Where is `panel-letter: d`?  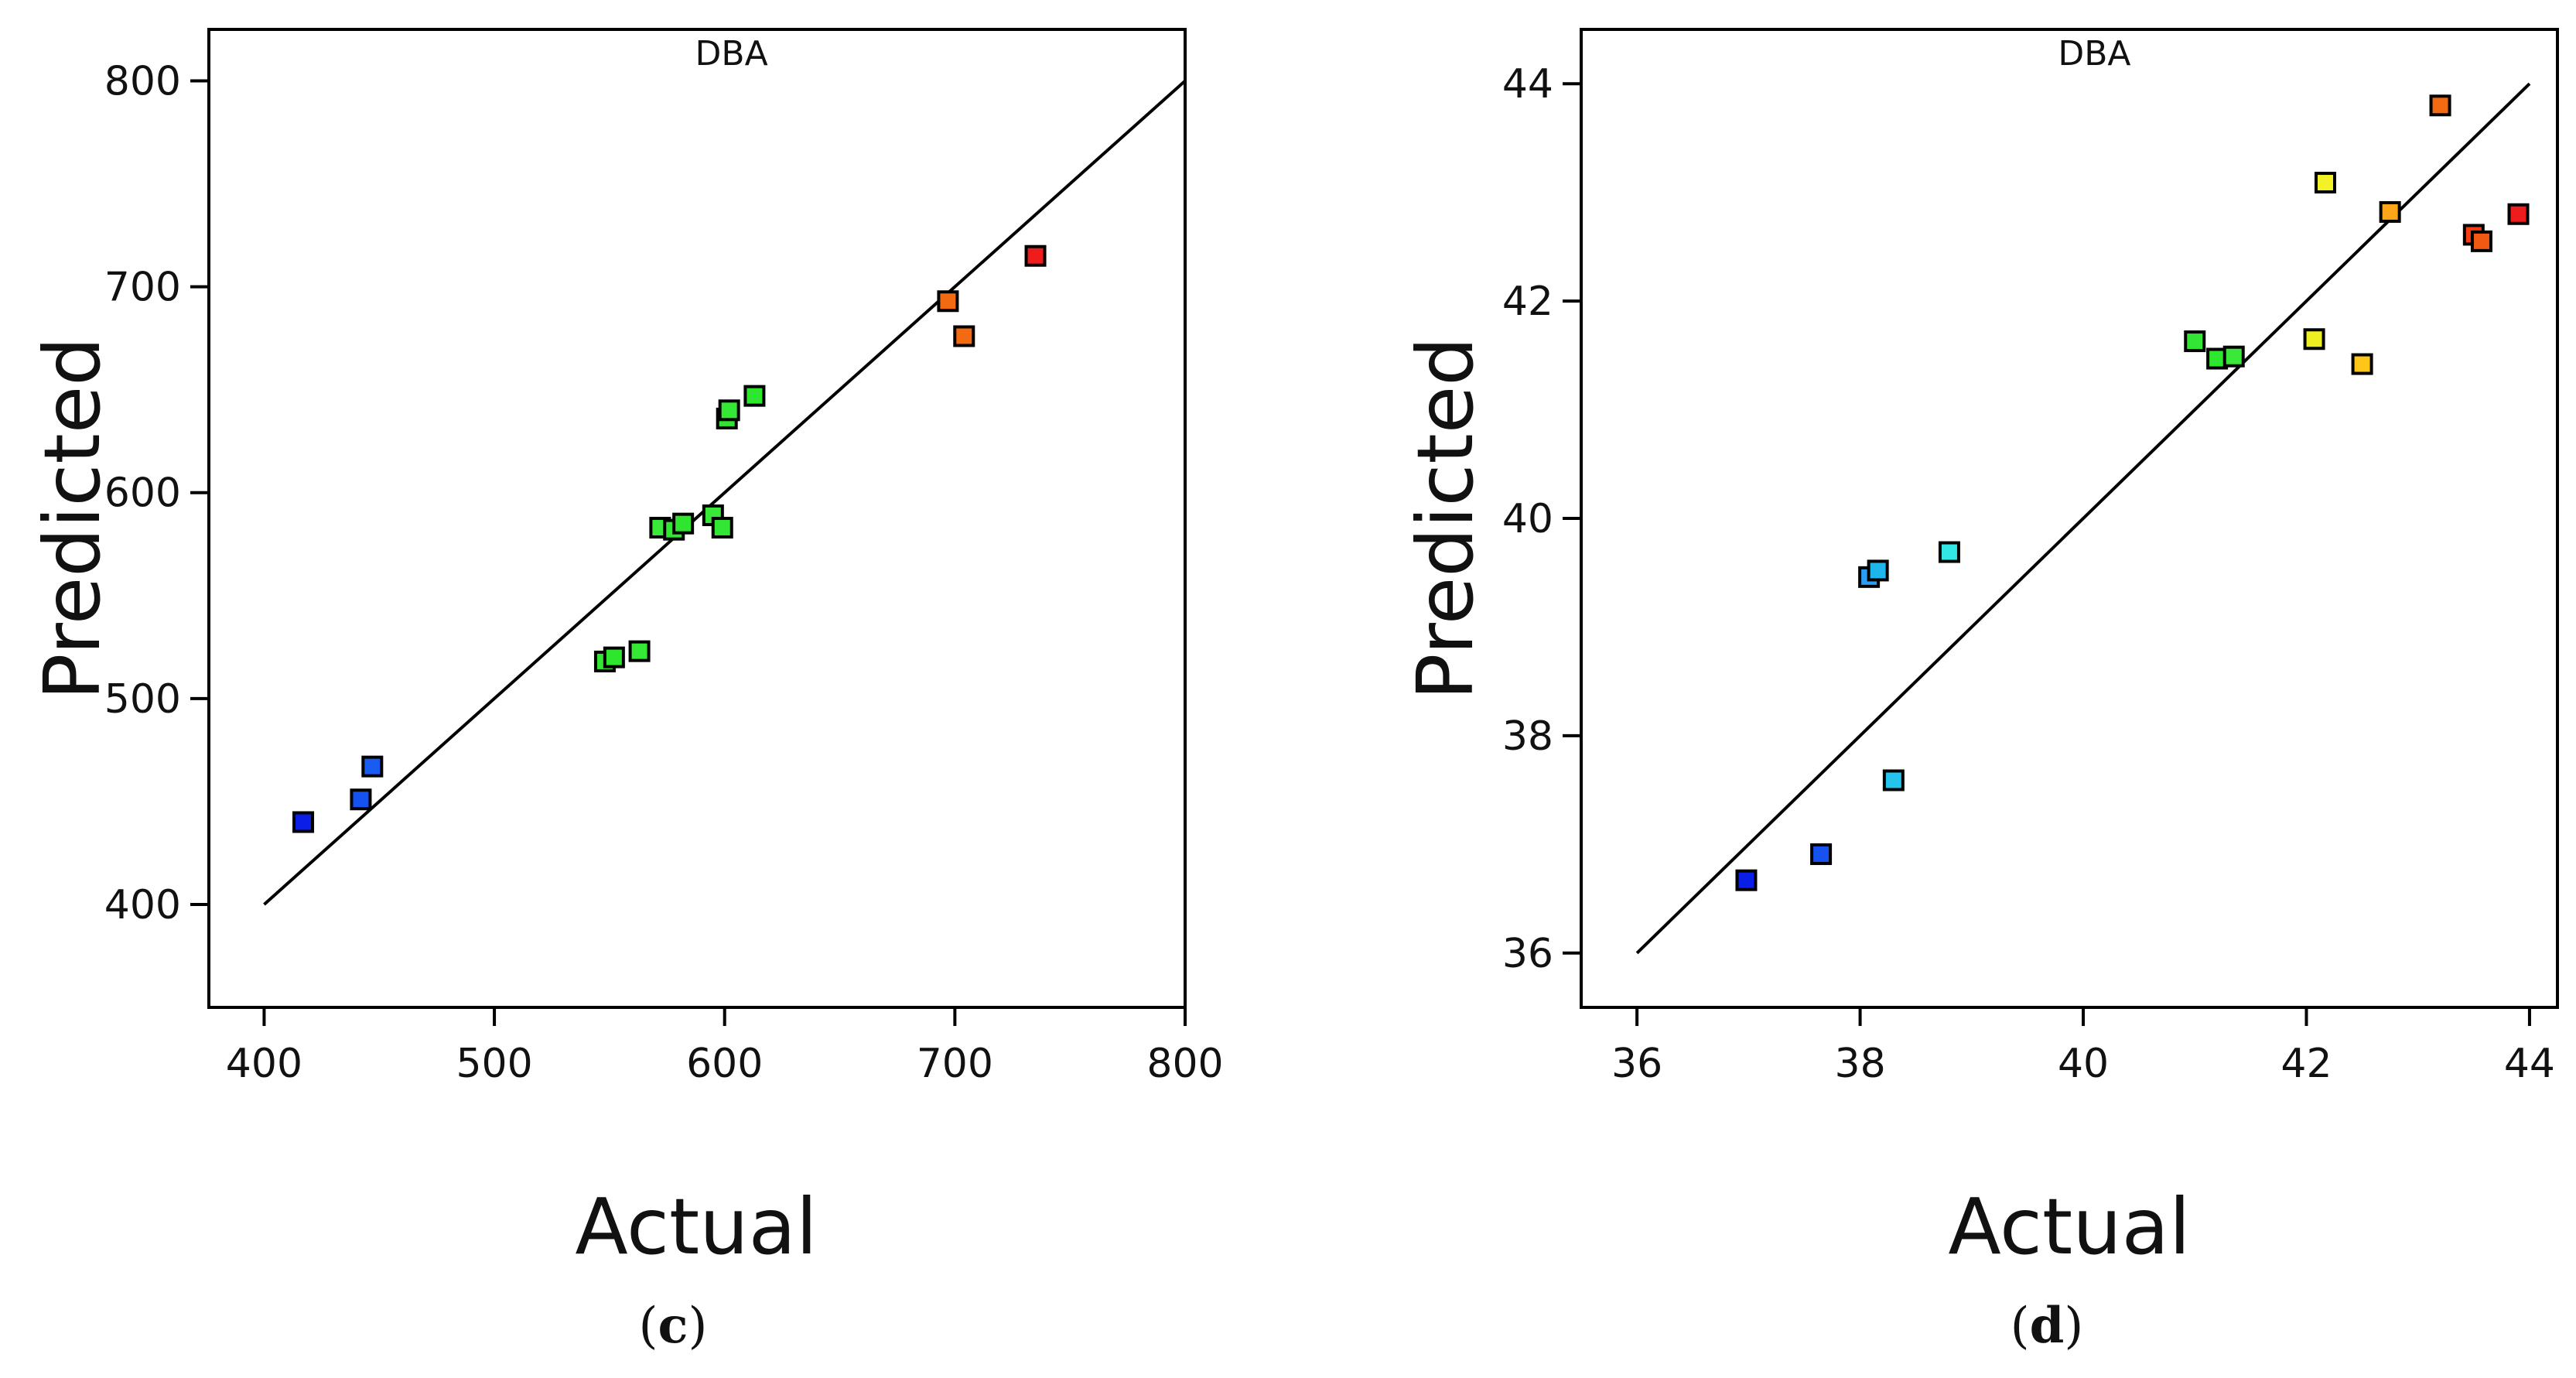
panel-letter: d is located at coordinates (2048, 1326).